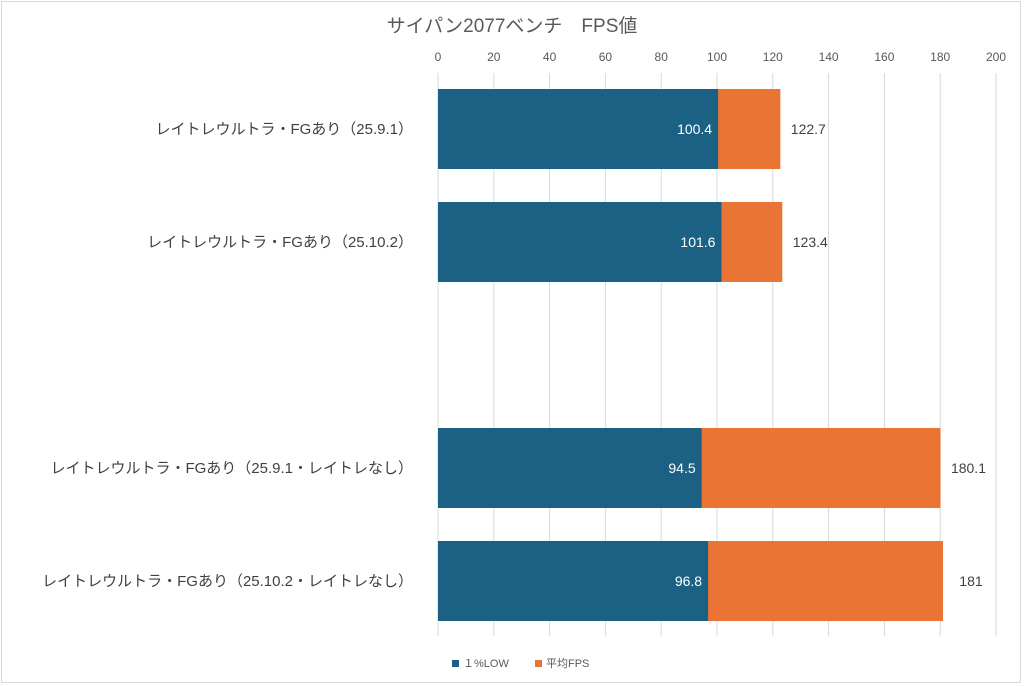  I want to click on x-tick-label: 20, so click(494, 57).